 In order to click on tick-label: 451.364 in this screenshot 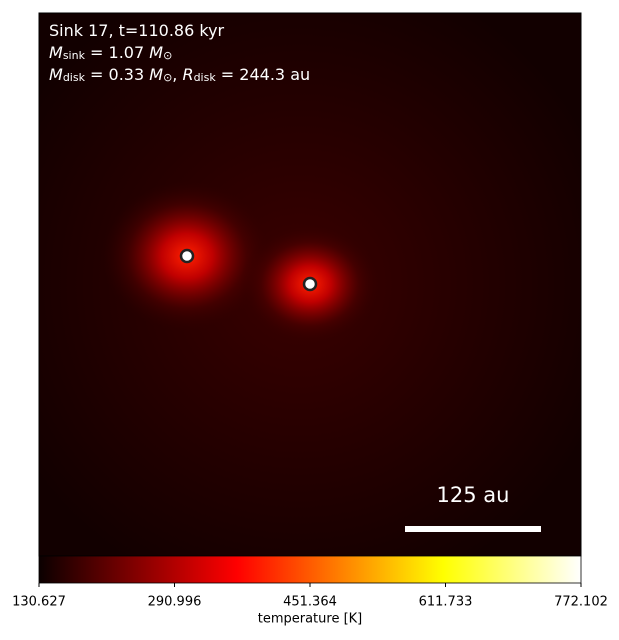, I will do `click(310, 602)`.